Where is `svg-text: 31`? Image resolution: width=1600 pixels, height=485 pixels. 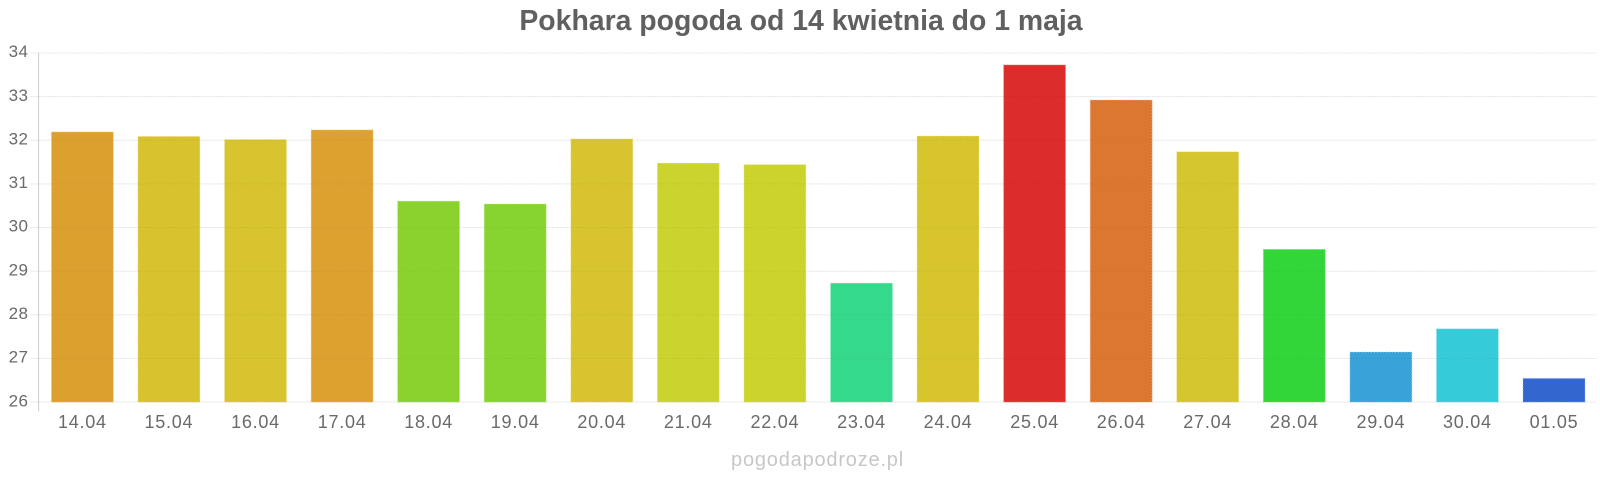
svg-text: 31 is located at coordinates (19, 182).